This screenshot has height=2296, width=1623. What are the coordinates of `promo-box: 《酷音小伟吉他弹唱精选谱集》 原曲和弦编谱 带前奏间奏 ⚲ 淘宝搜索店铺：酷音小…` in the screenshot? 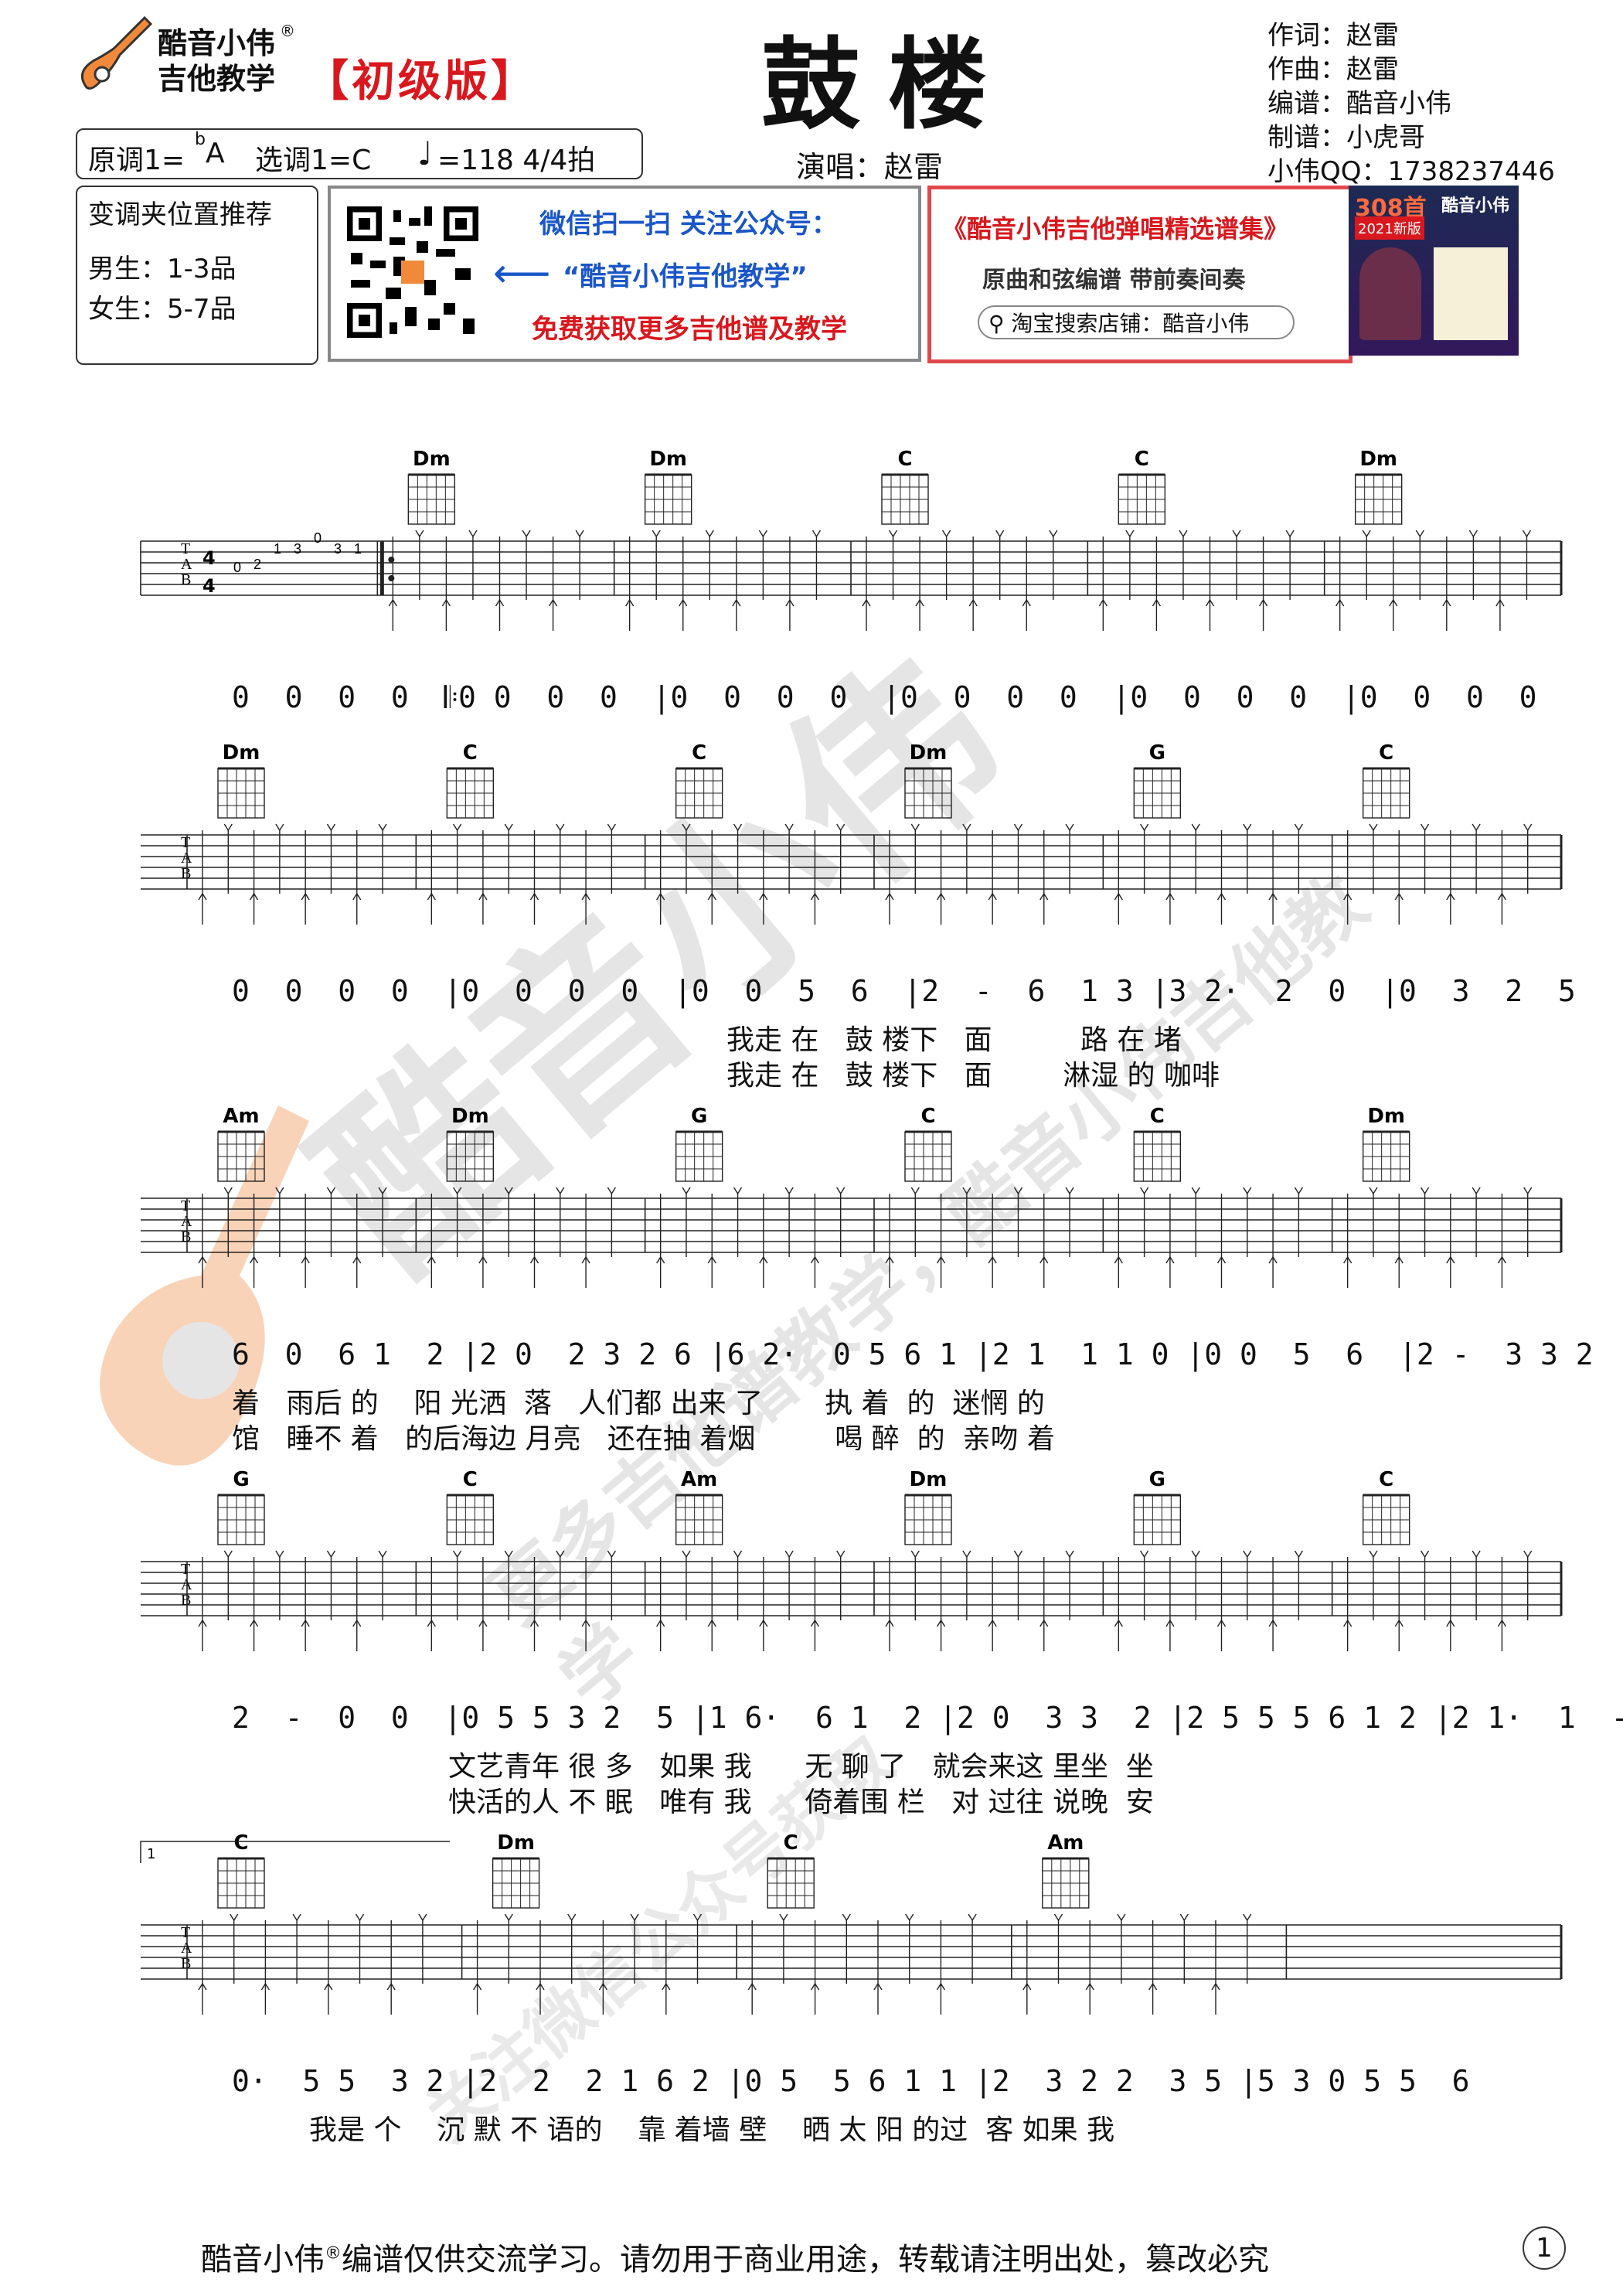 It's located at (1139, 274).